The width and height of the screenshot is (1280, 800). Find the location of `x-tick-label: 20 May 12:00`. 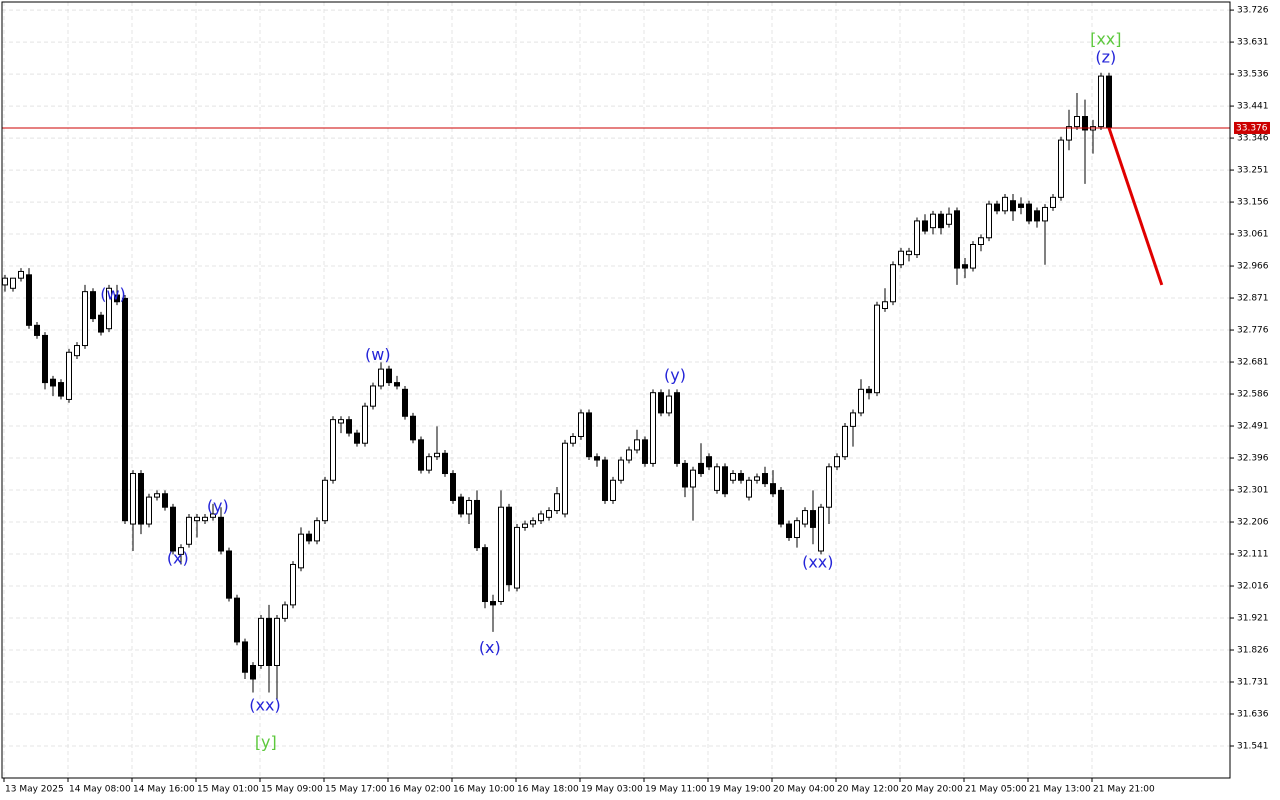

x-tick-label: 20 May 12:00 is located at coordinates (868, 790).